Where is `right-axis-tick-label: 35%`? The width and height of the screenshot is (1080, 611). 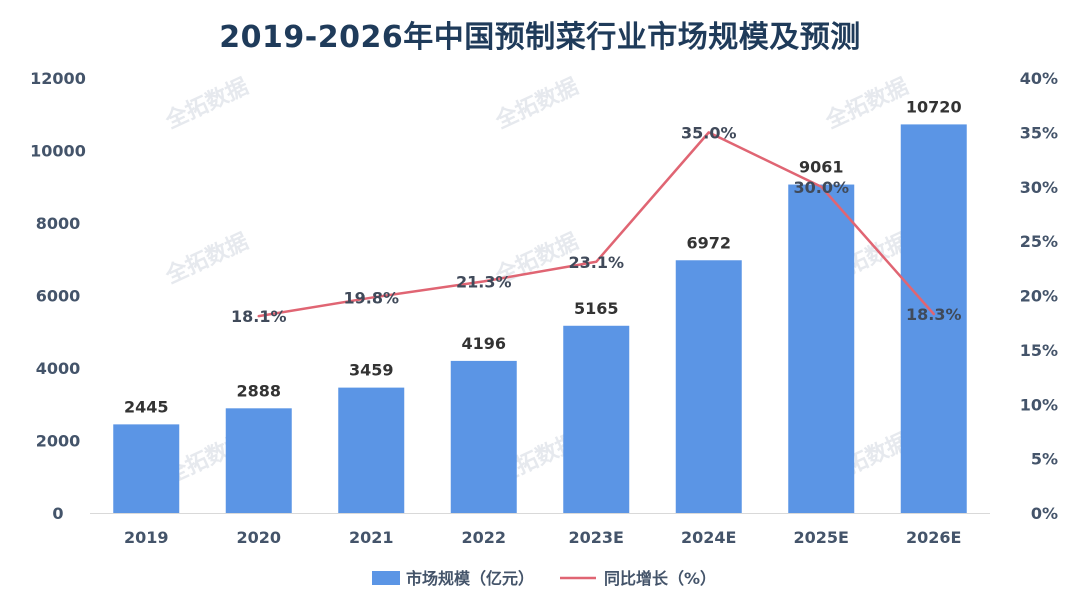 right-axis-tick-label: 35% is located at coordinates (1039, 132).